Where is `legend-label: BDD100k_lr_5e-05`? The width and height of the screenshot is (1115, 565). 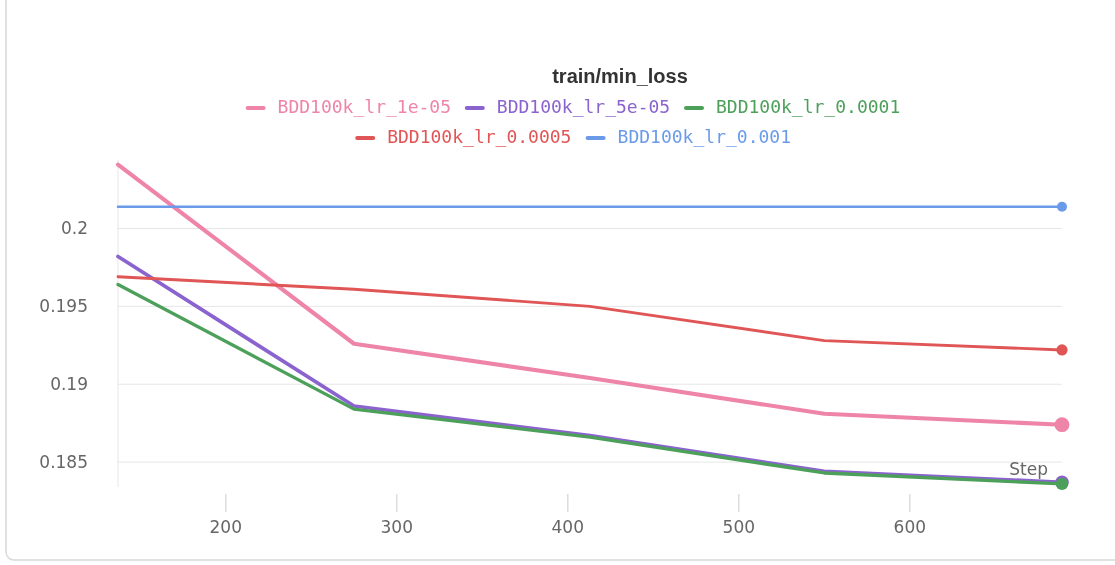
legend-label: BDD100k_lr_5e-05 is located at coordinates (583, 106).